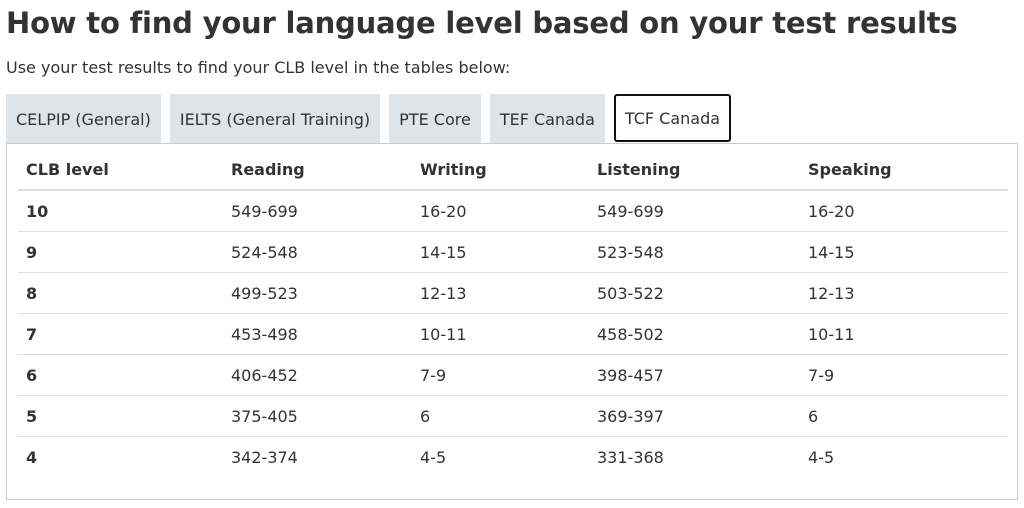  Describe the element at coordinates (120, 334) in the screenshot. I see `cell-clb-level: 7` at that location.